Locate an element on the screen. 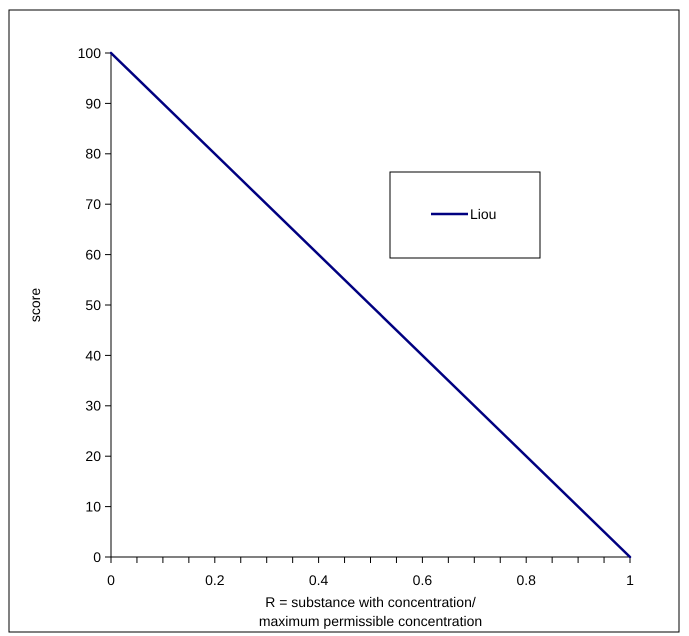 The image size is (689, 636). y-tick-label: 50 is located at coordinates (93, 304).